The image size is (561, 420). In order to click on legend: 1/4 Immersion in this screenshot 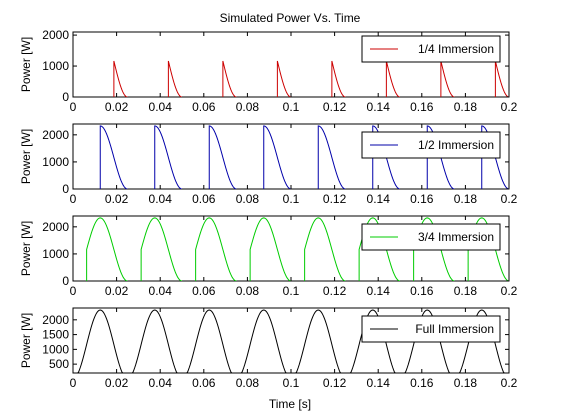, I will do `click(431, 49)`.